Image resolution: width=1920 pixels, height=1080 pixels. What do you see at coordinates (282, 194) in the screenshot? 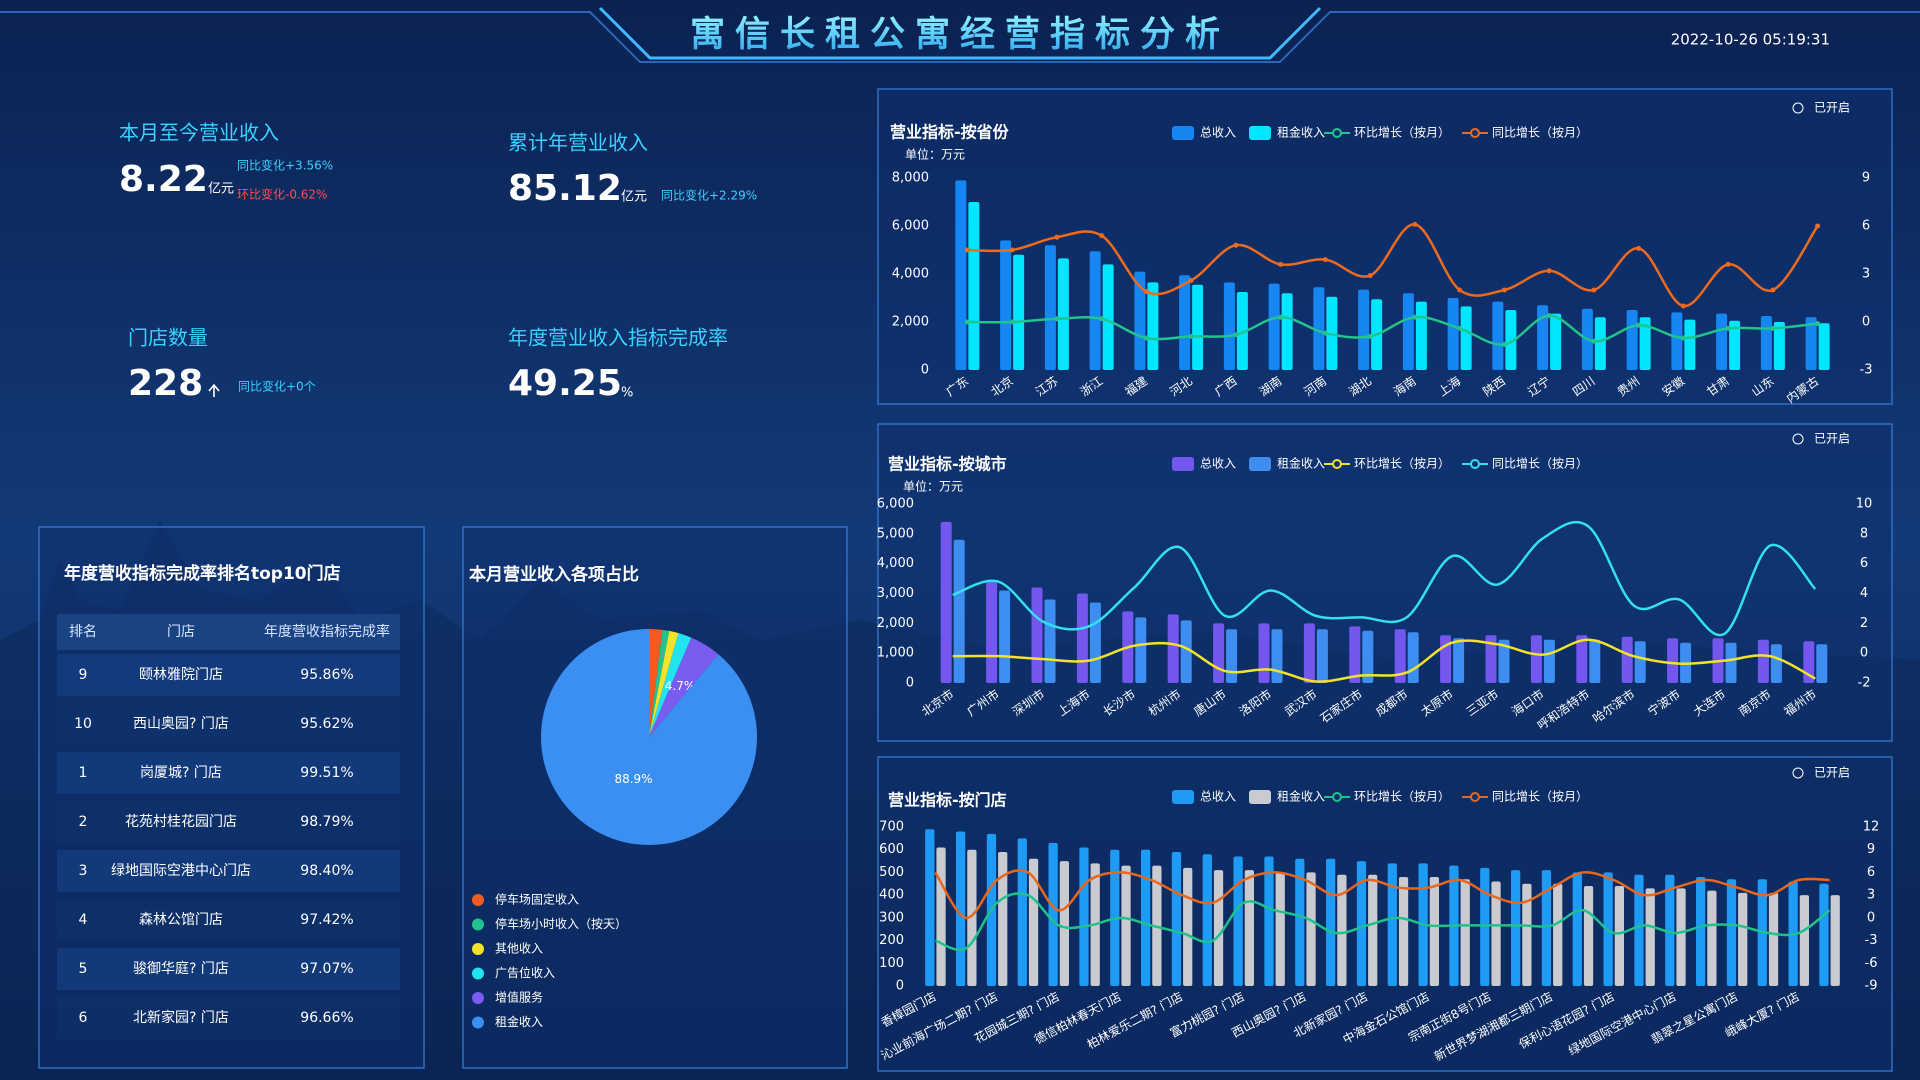
I see `kpi-change: 环比变化-0.62%` at bounding box center [282, 194].